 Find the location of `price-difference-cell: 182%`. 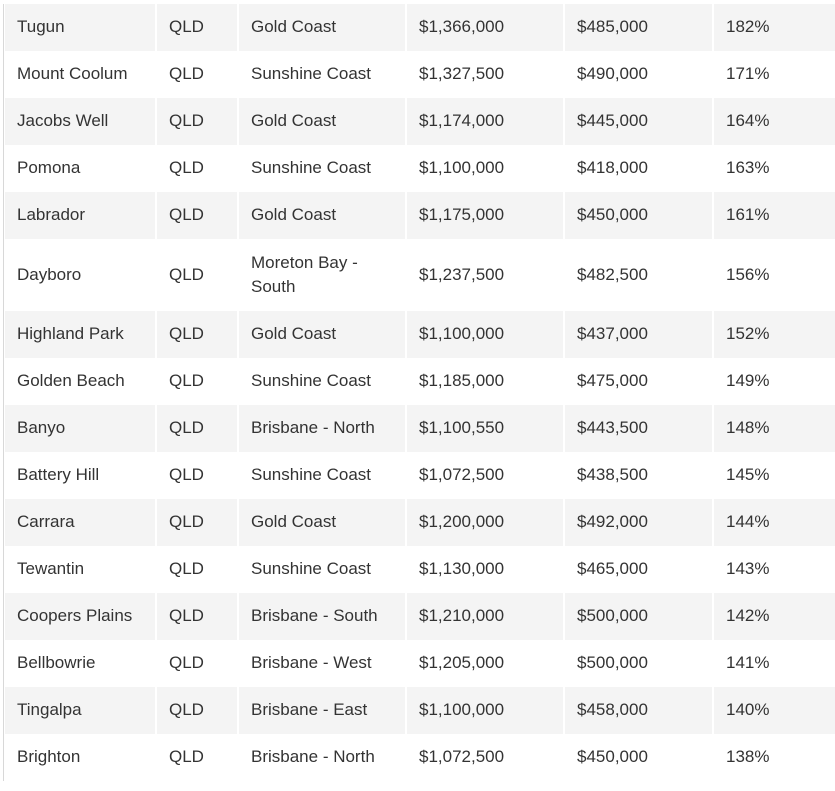

price-difference-cell: 182% is located at coordinates (774, 27).